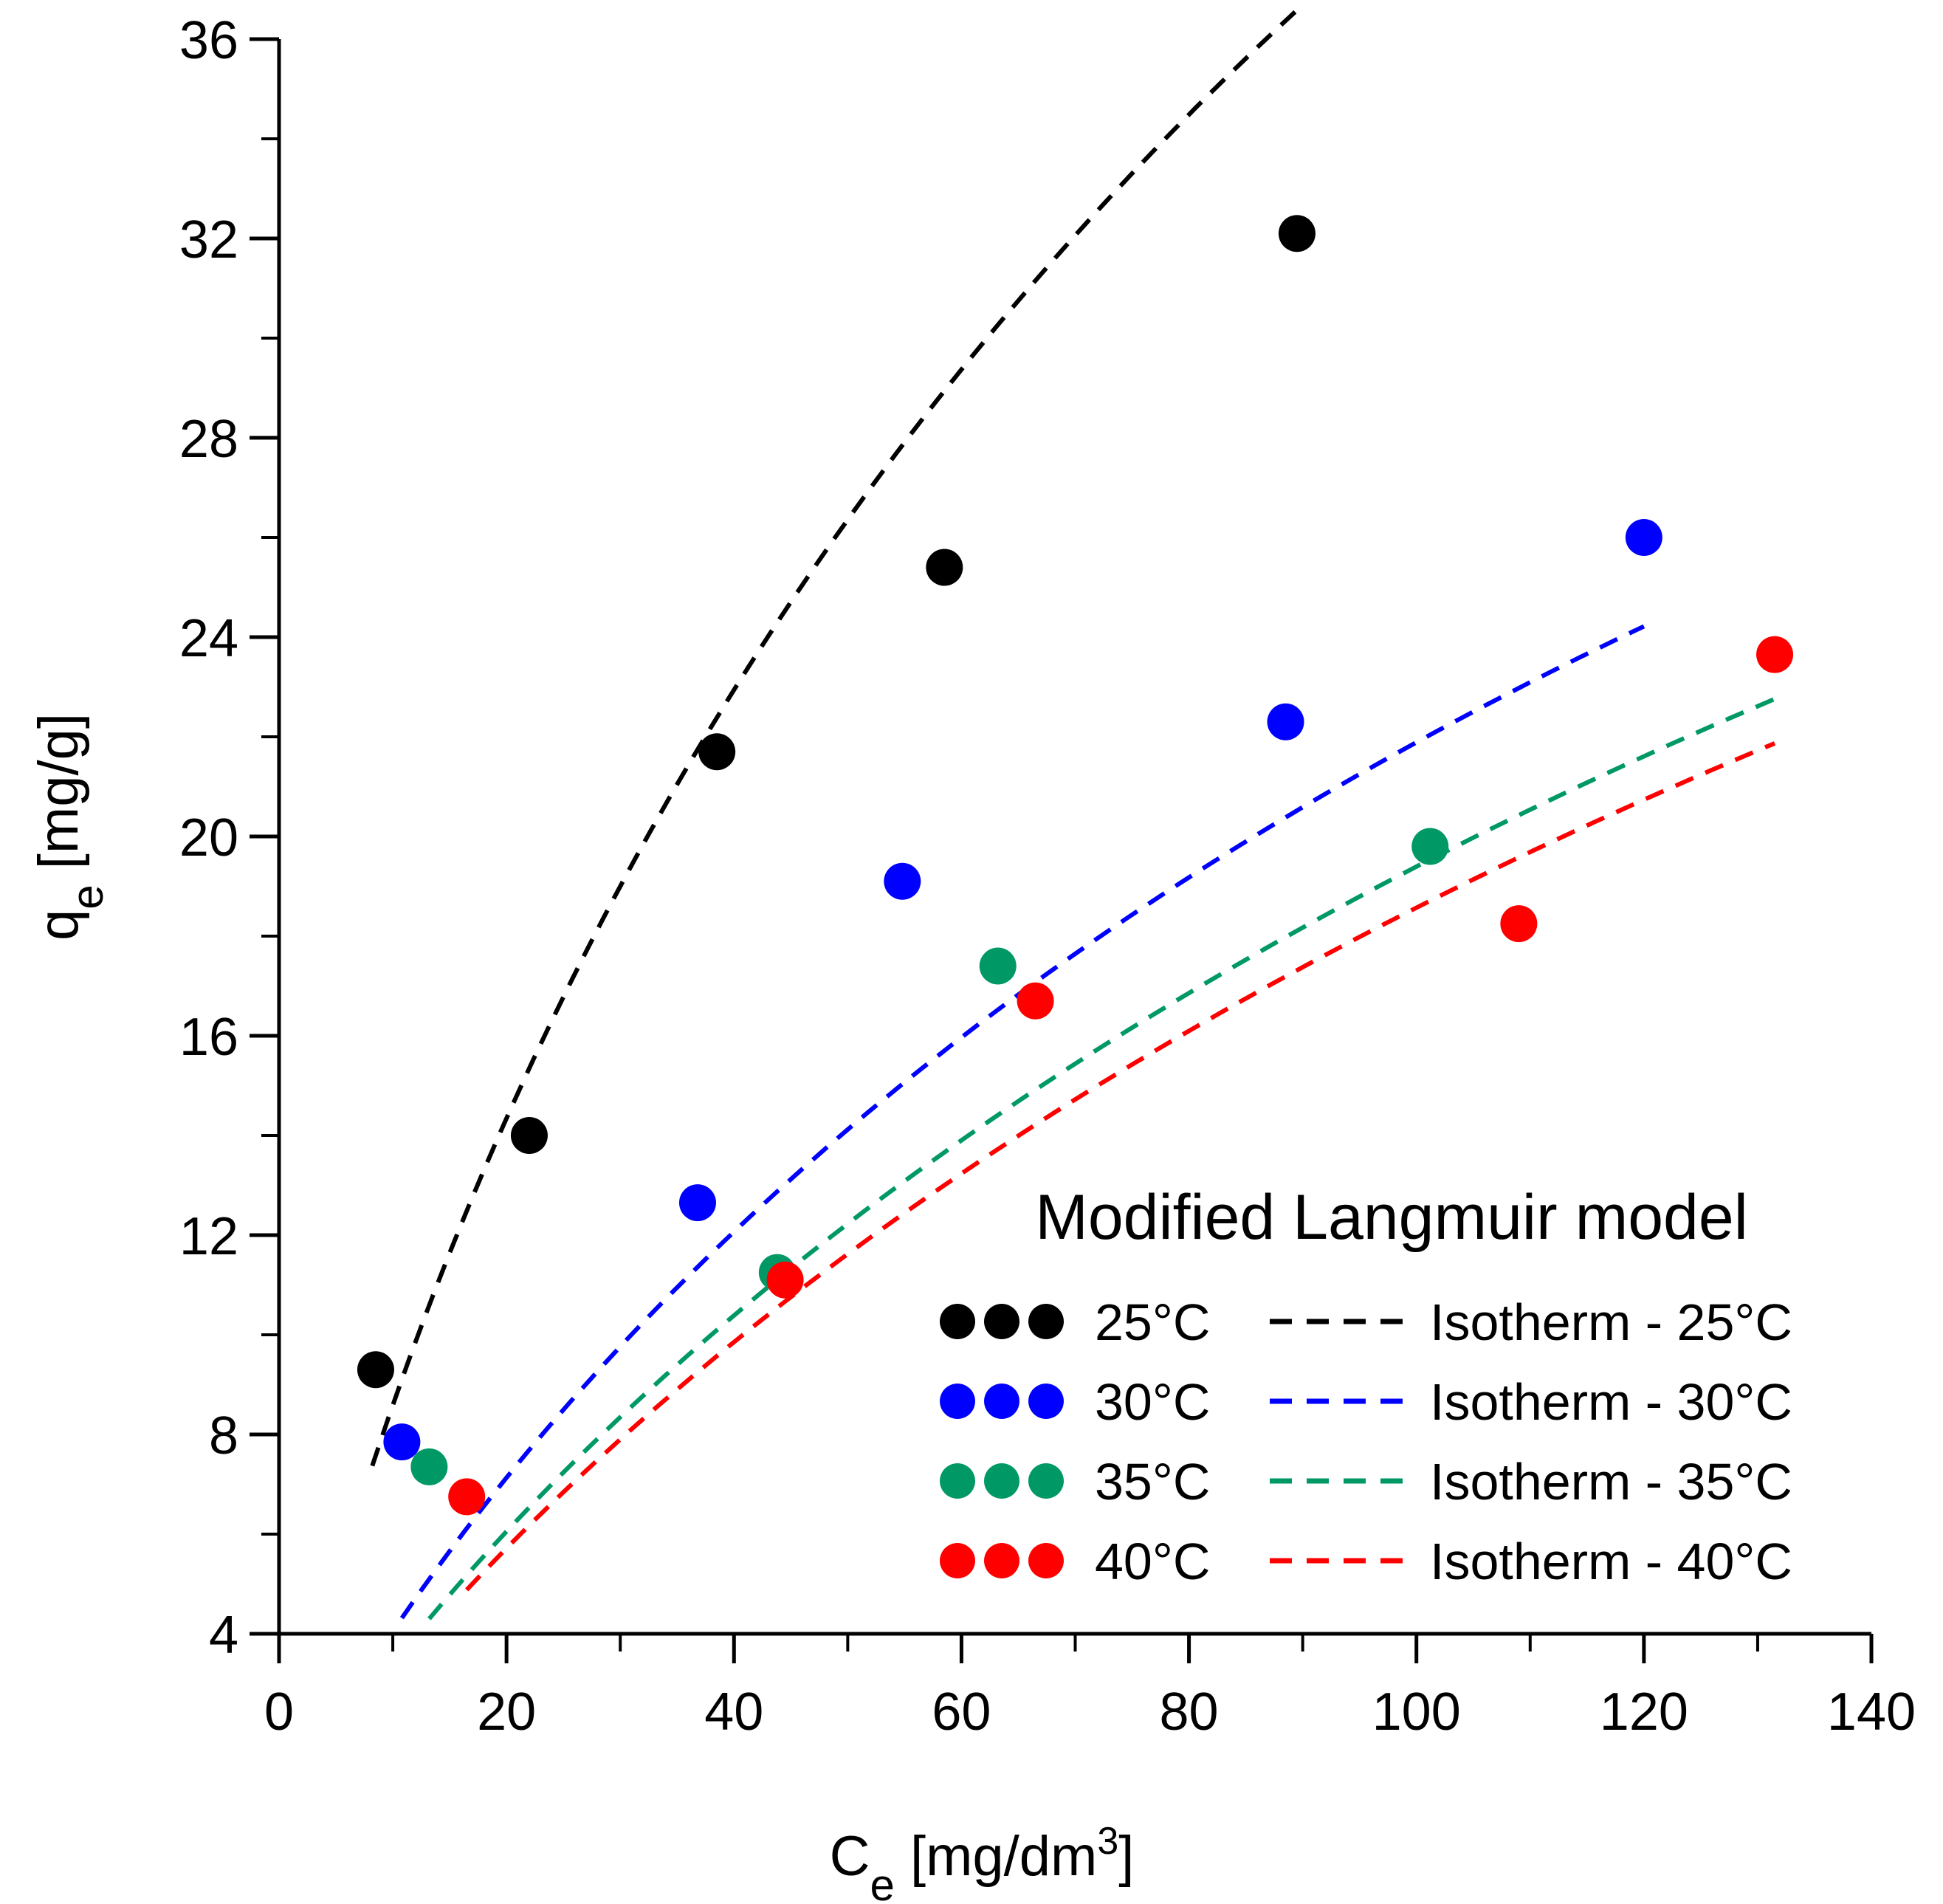  Describe the element at coordinates (1644, 1712) in the screenshot. I see `x-tick-label: 120` at that location.